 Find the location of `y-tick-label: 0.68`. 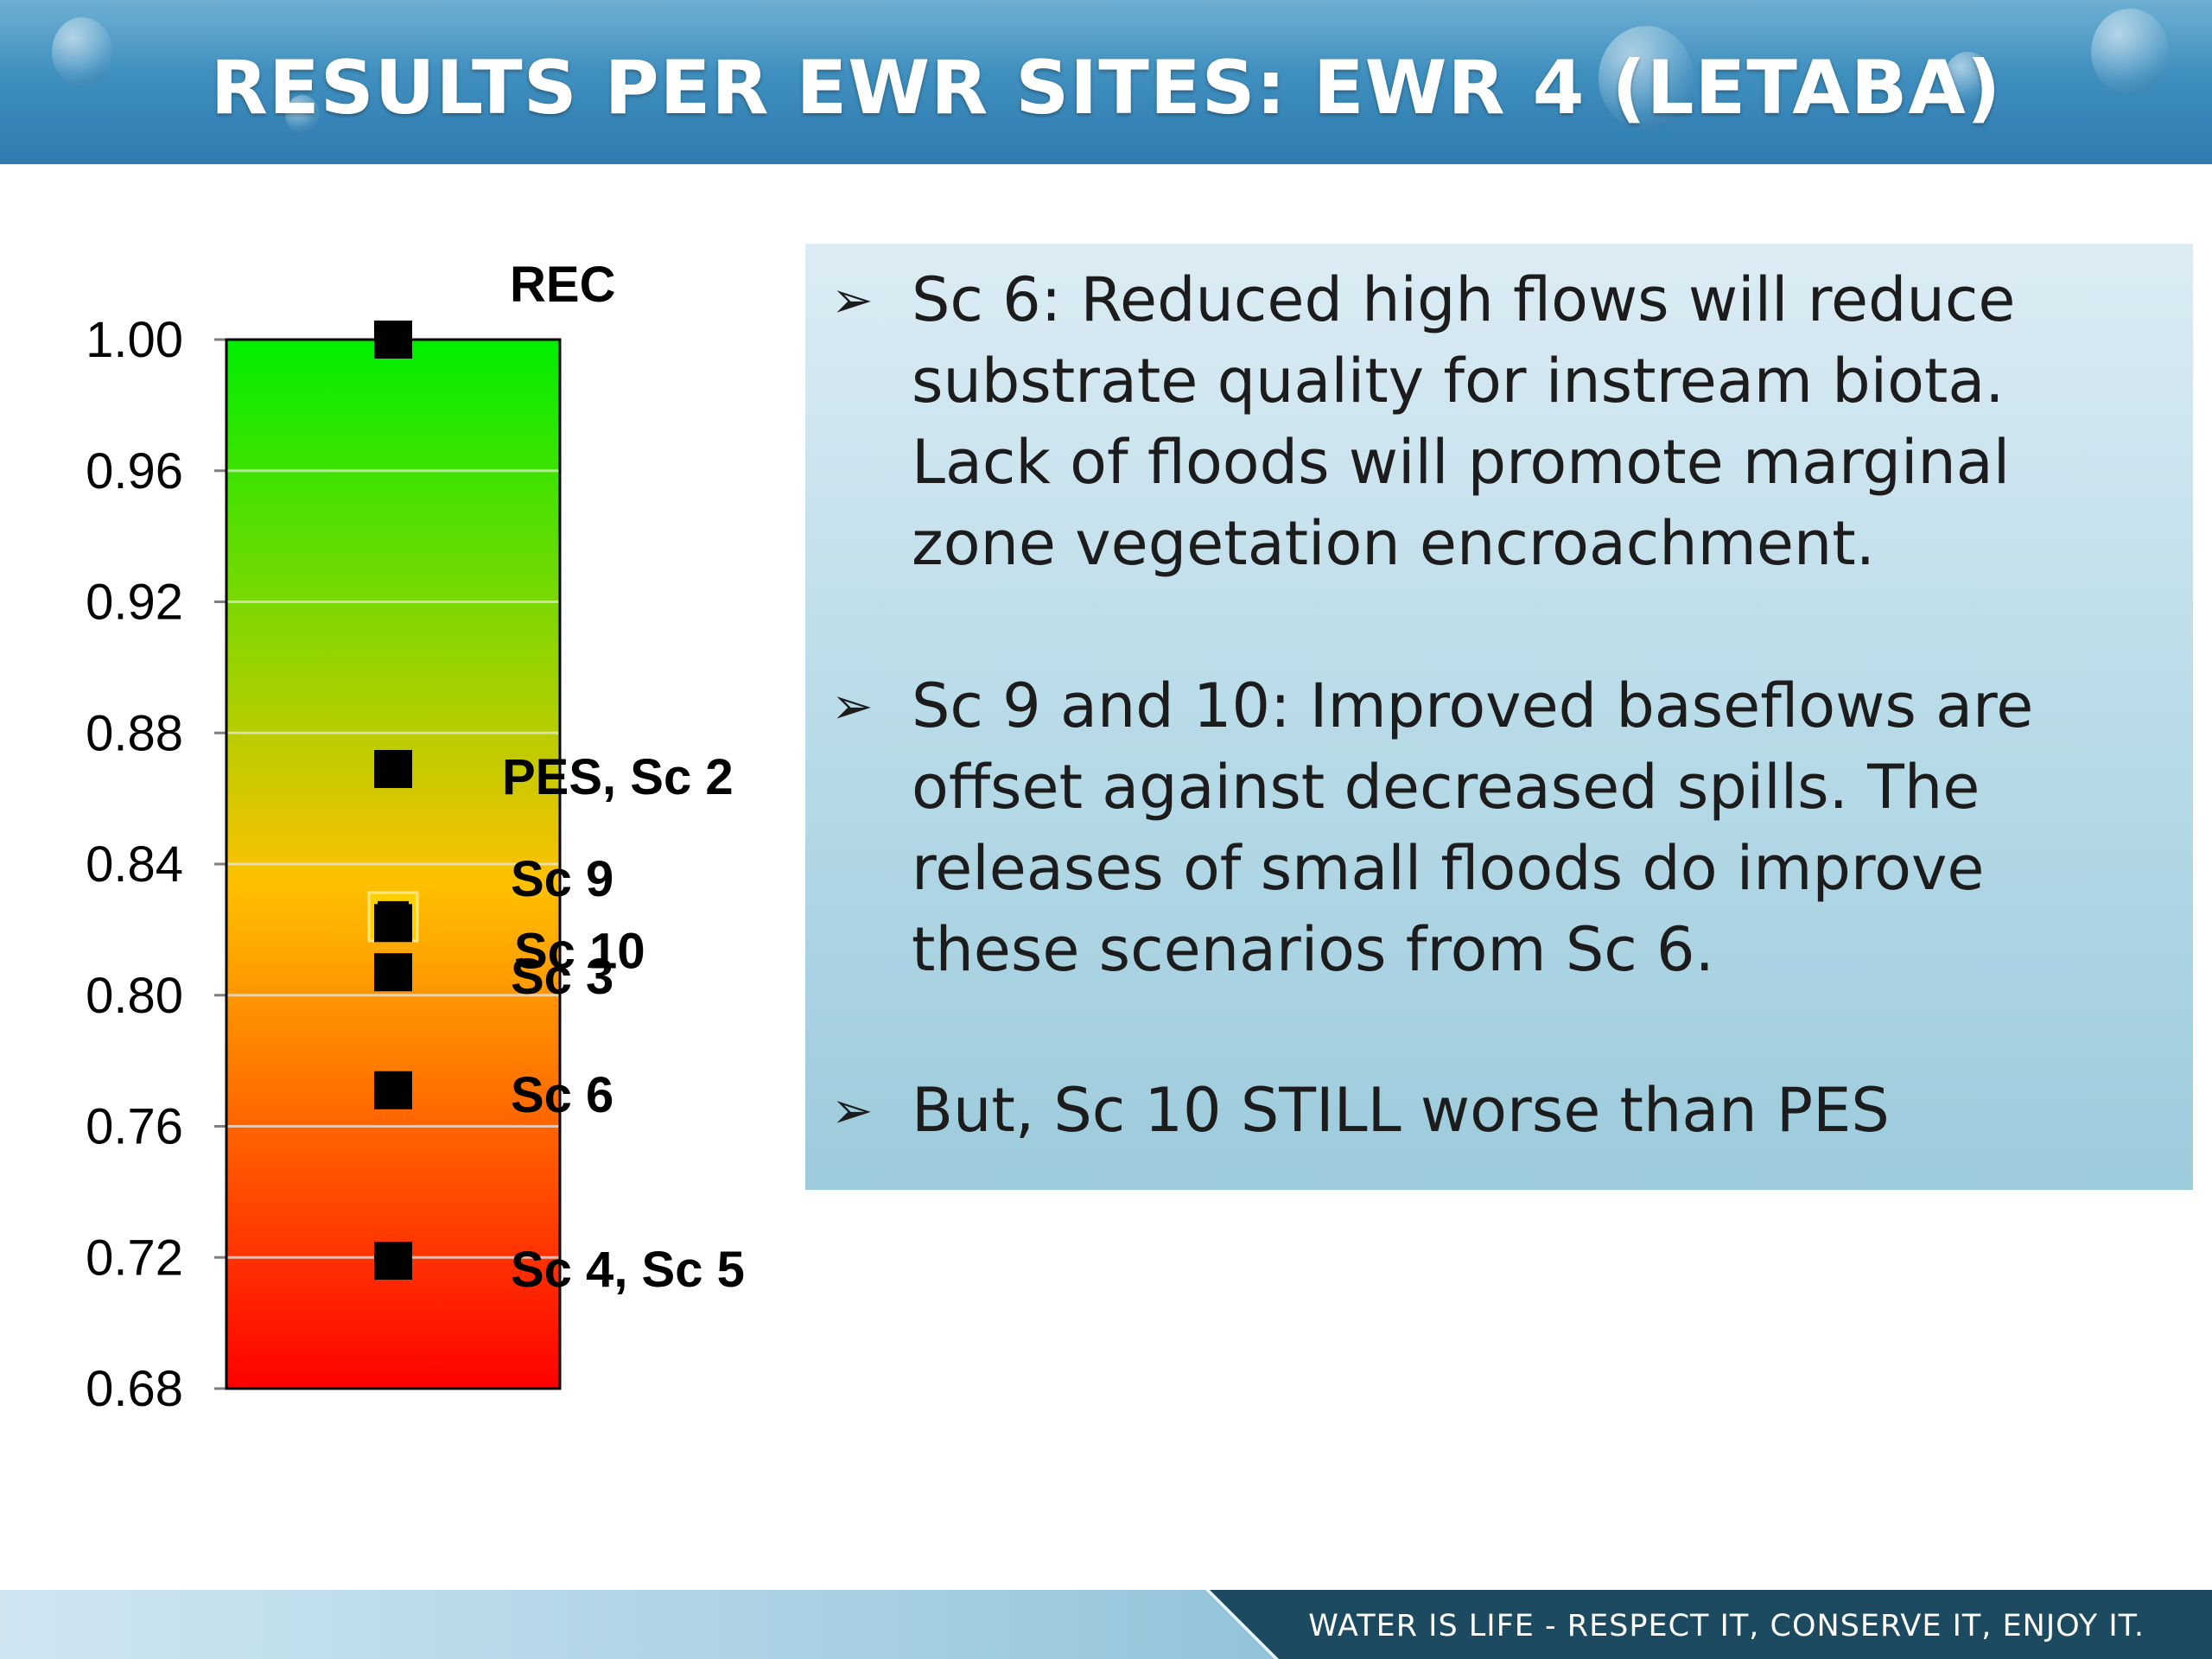

y-tick-label: 0.68 is located at coordinates (134, 1389).